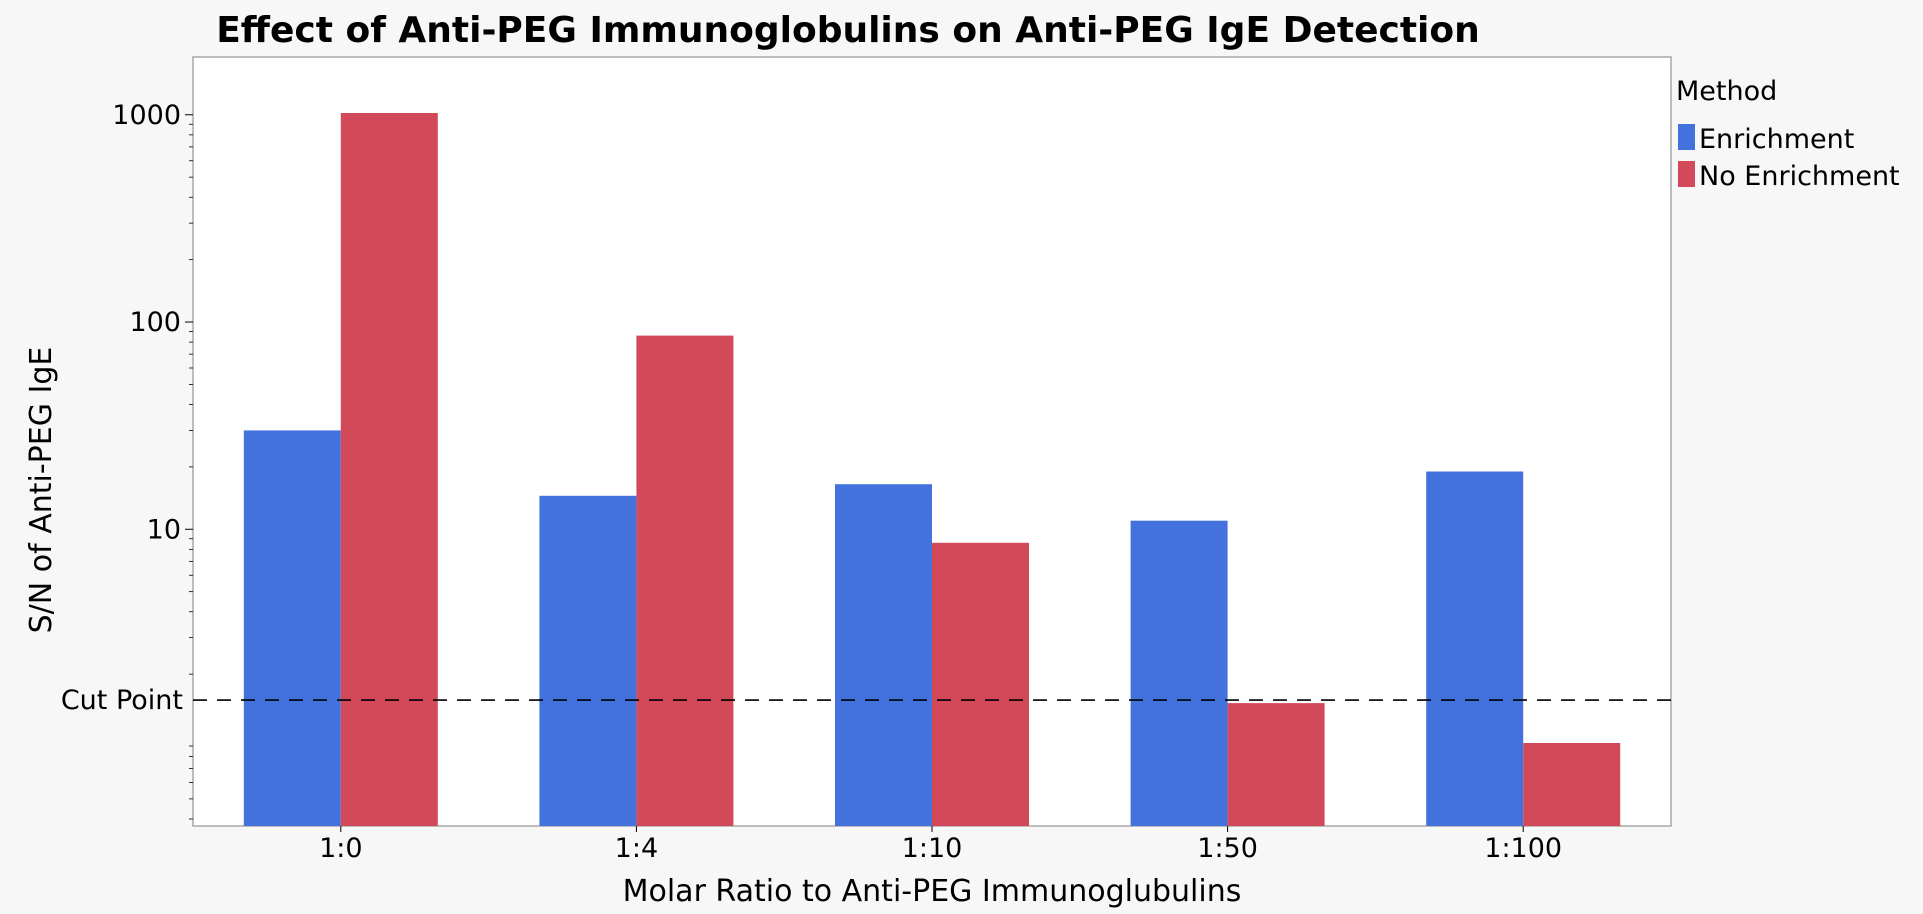 The image size is (1923, 914). I want to click on x-tick-label: 1:4, so click(636, 848).